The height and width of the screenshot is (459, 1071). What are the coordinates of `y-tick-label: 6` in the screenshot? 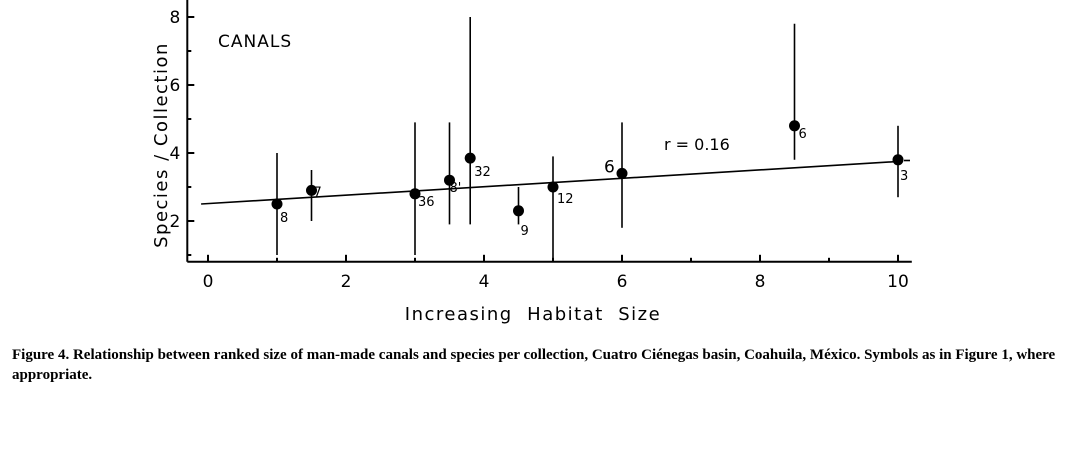 It's located at (174, 86).